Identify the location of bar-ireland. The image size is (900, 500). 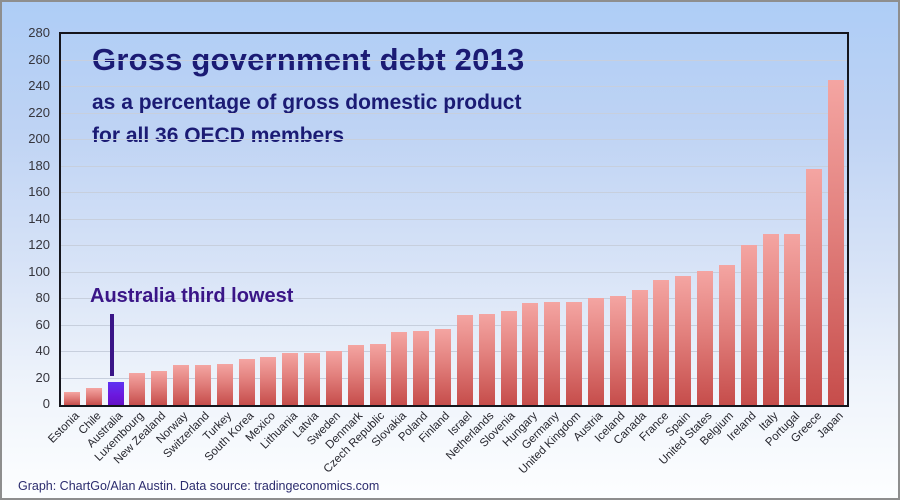
(748, 324).